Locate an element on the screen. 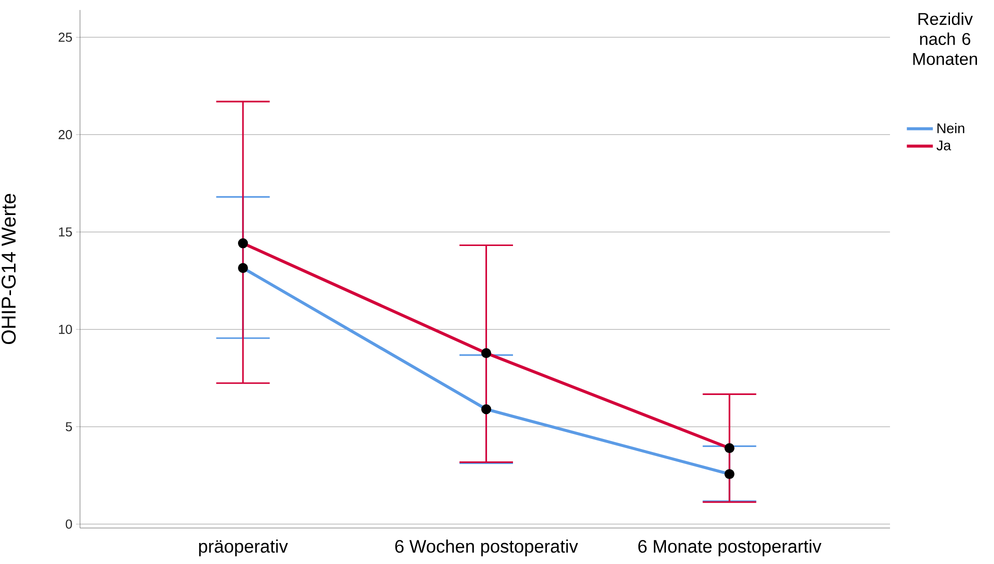  y-tick-label: 25 is located at coordinates (65, 37).